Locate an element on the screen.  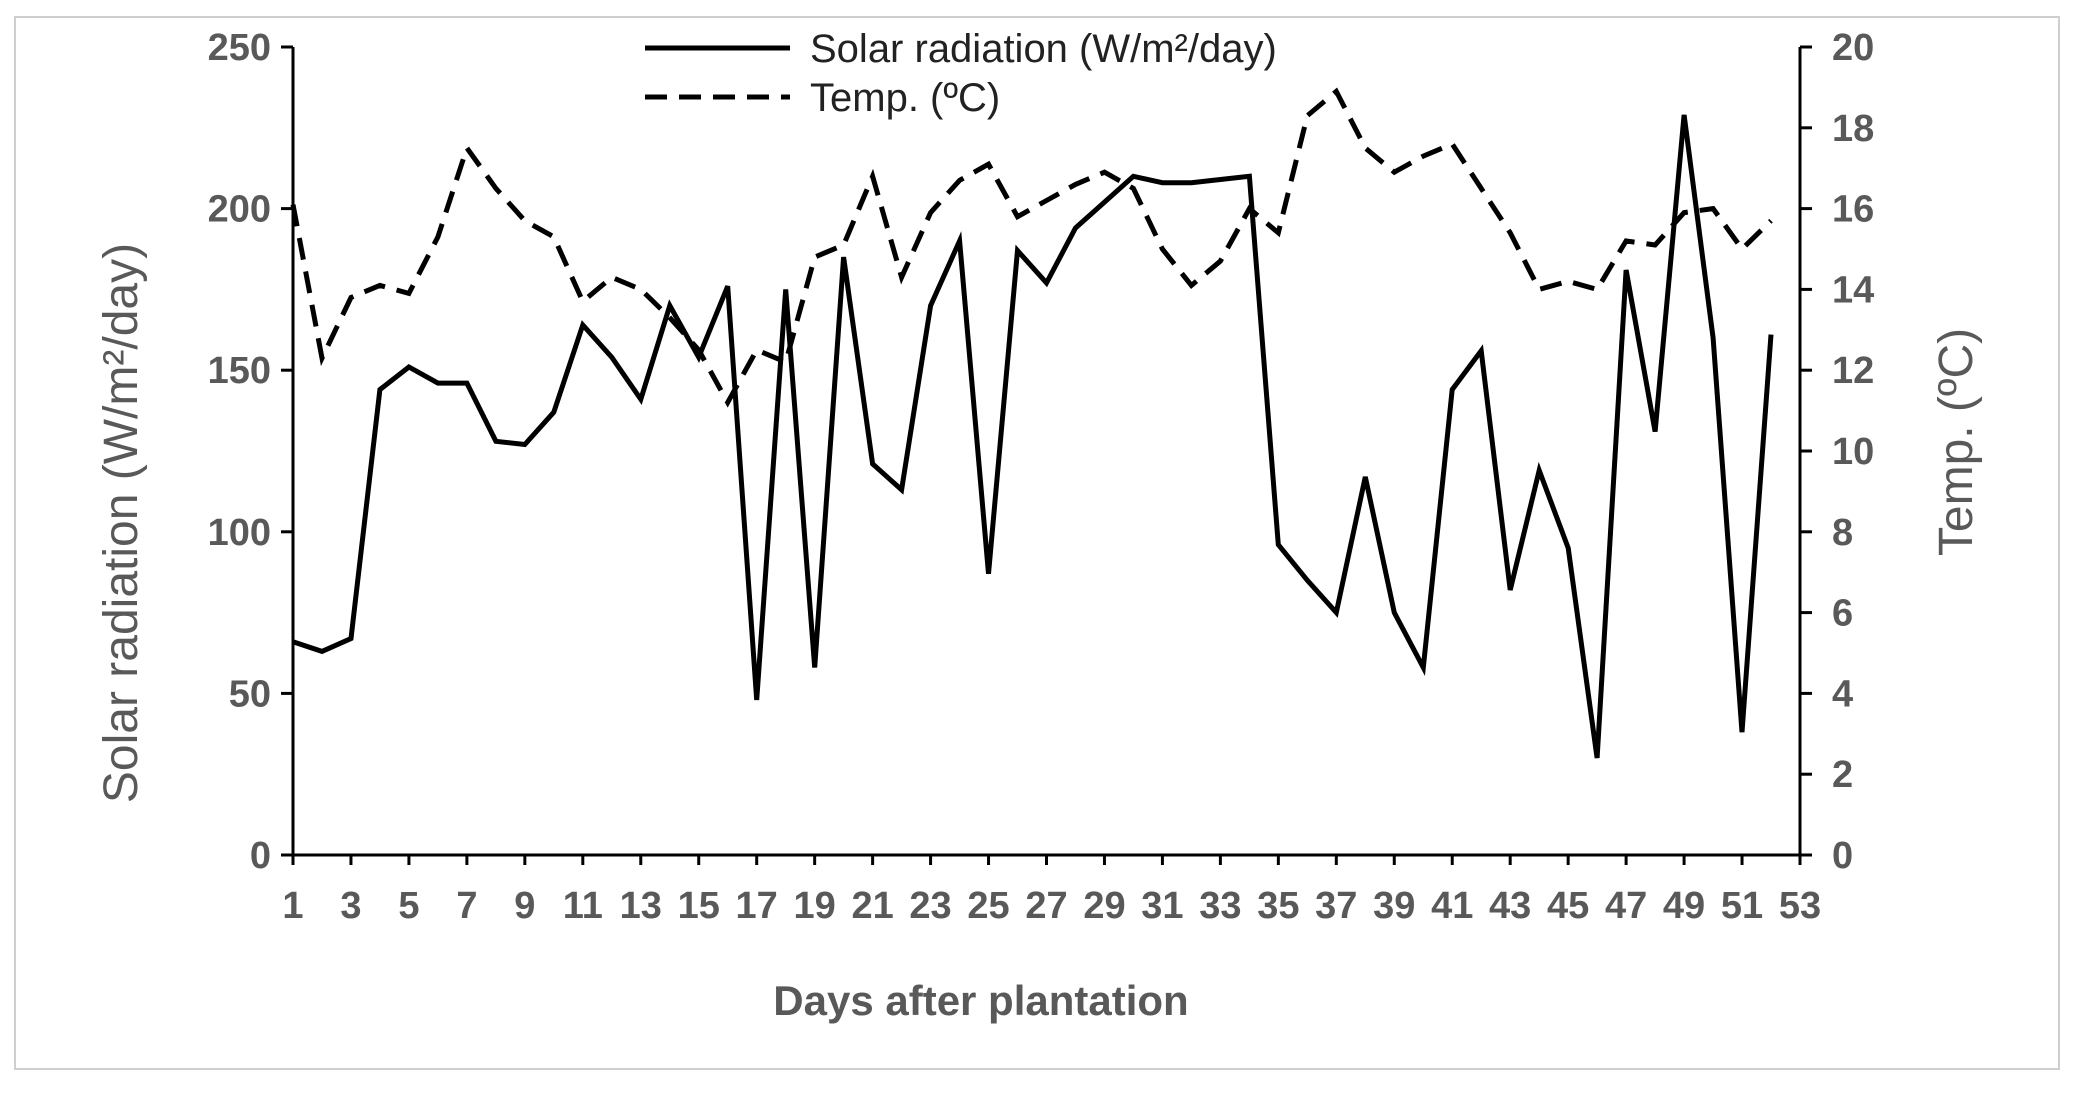
y2-tick-label: 16 is located at coordinates (1853, 210).